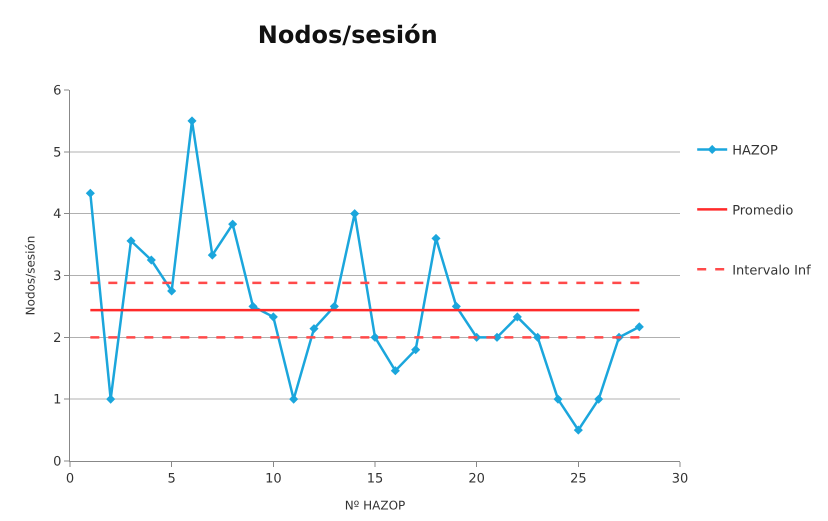 The image size is (828, 521). Describe the element at coordinates (772, 270) in the screenshot. I see `legend-label: Intervalo Inf` at that location.